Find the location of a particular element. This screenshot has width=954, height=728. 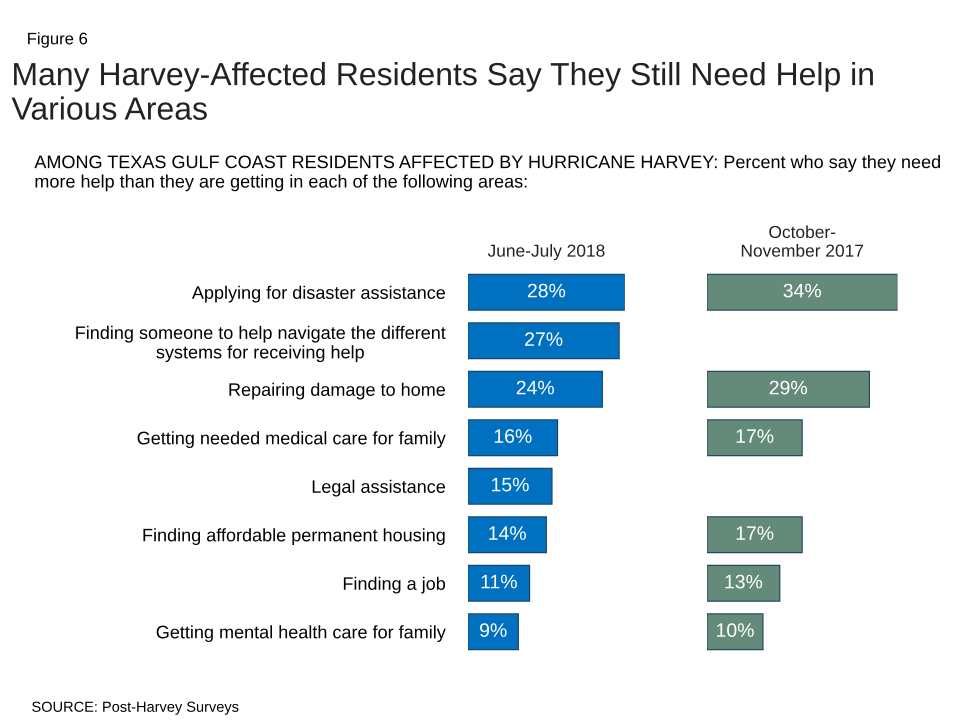

data-label: 29% is located at coordinates (788, 387).